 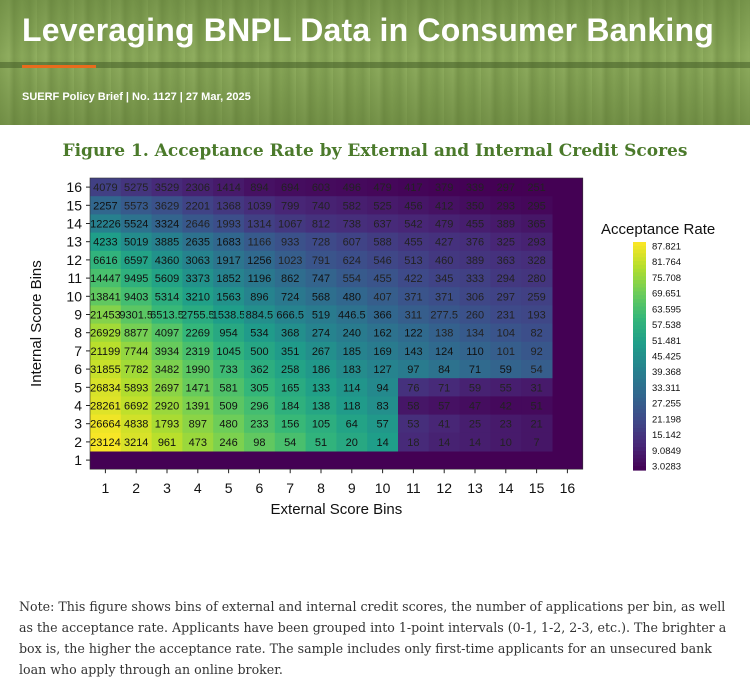 I want to click on cell-count-label: 1793, so click(x=167, y=425).